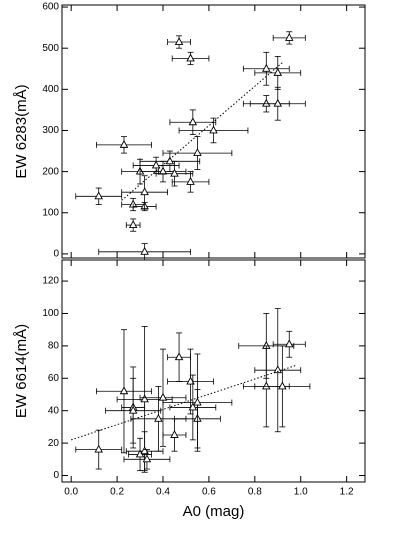 Image resolution: width=415 pixels, height=537 pixels. What do you see at coordinates (54, 346) in the screenshot?
I see `y-tick-label: 80` at bounding box center [54, 346].